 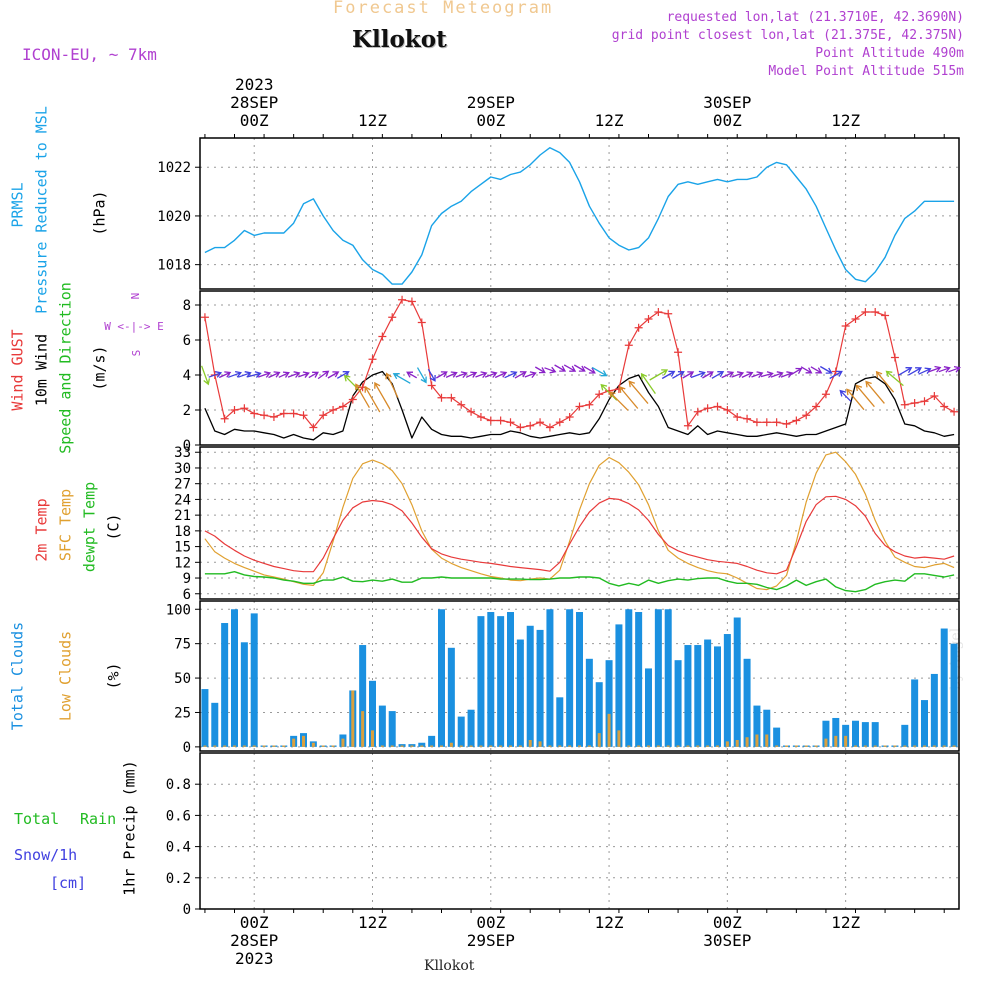 I want to click on y-tick-label: 21, so click(x=182, y=516).